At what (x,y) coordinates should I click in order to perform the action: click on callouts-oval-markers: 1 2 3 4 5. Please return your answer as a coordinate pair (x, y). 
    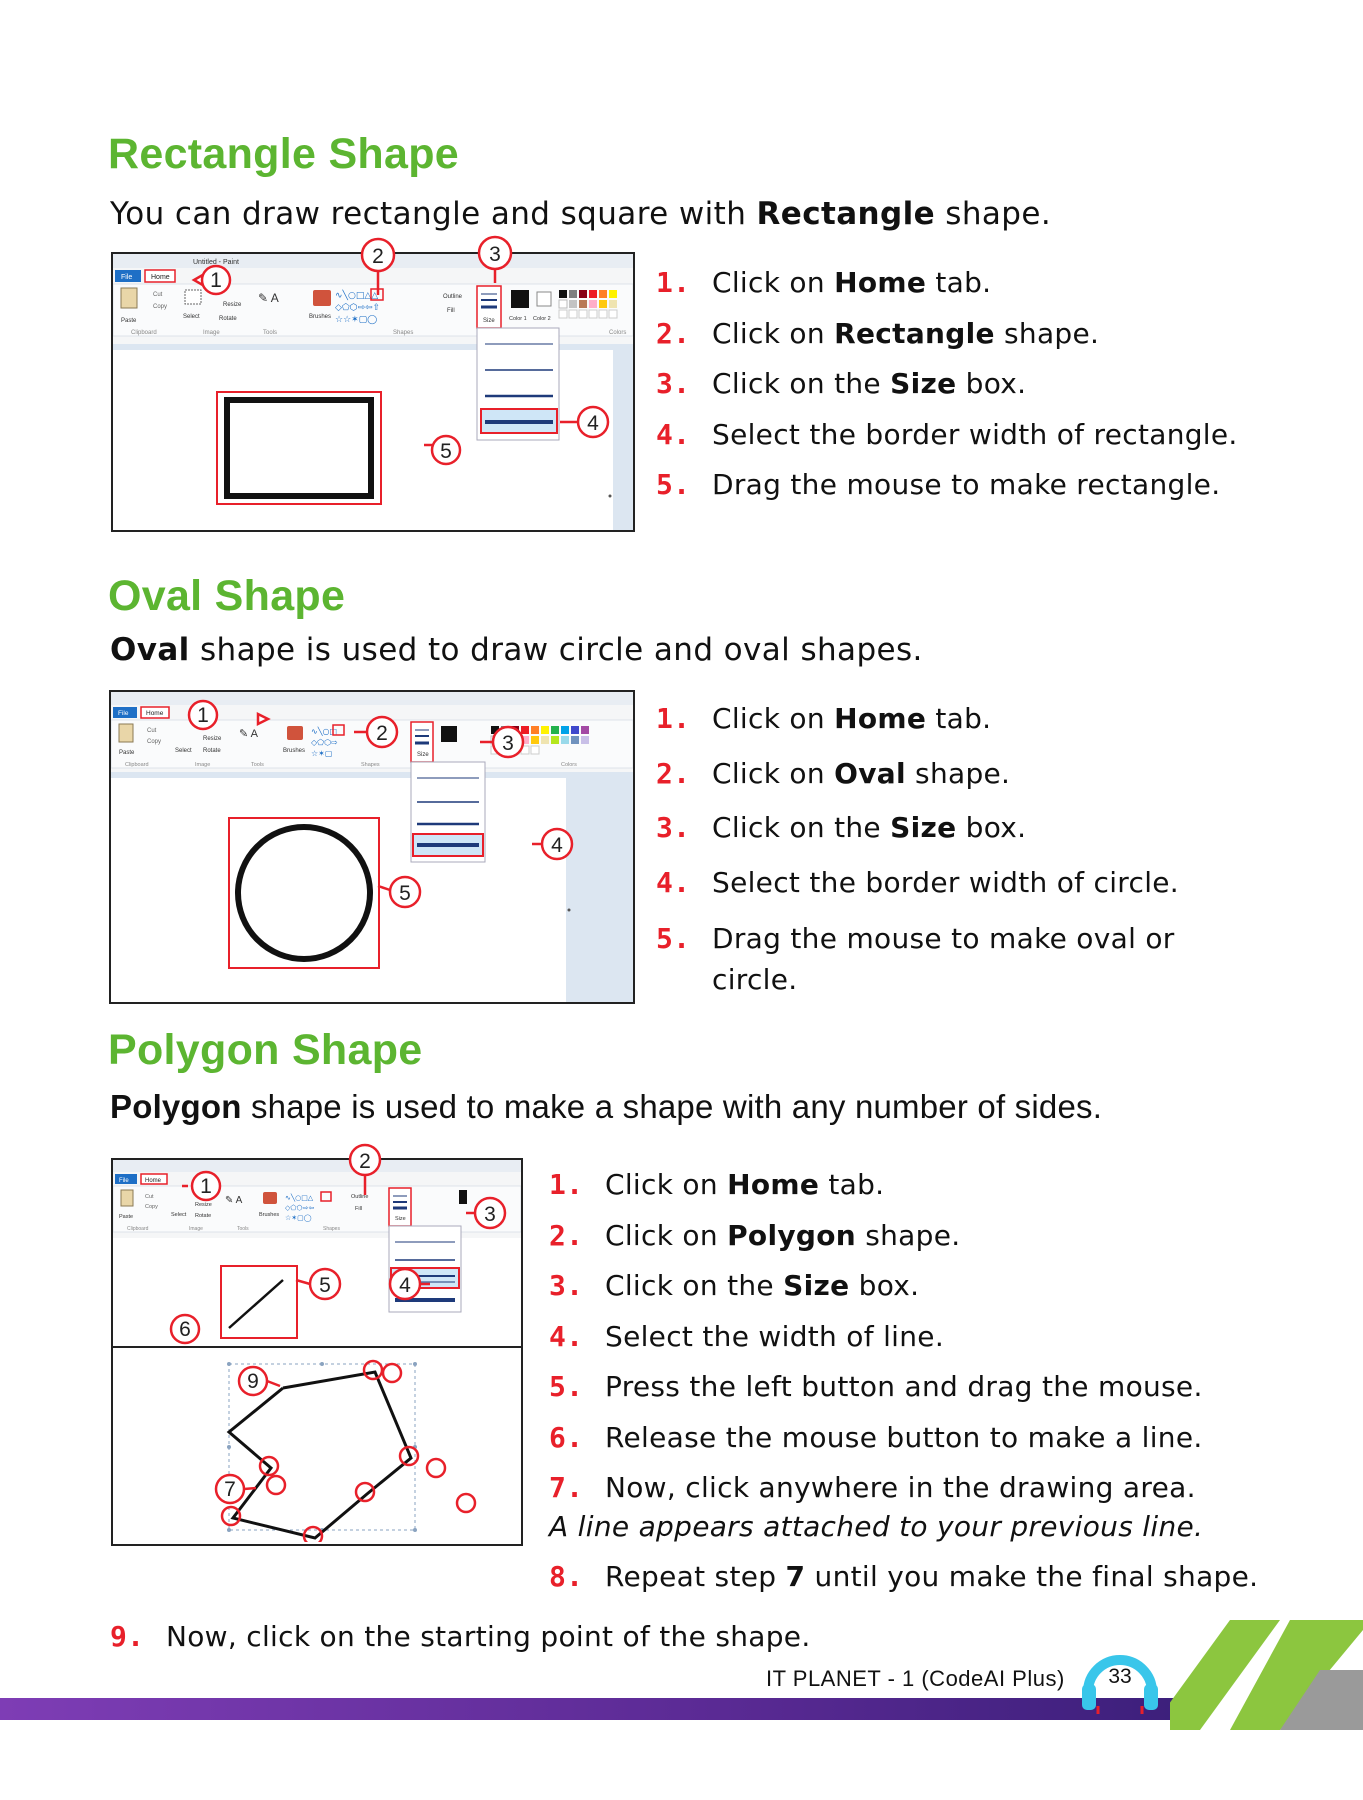
    Looking at the image, I should click on (380, 804).